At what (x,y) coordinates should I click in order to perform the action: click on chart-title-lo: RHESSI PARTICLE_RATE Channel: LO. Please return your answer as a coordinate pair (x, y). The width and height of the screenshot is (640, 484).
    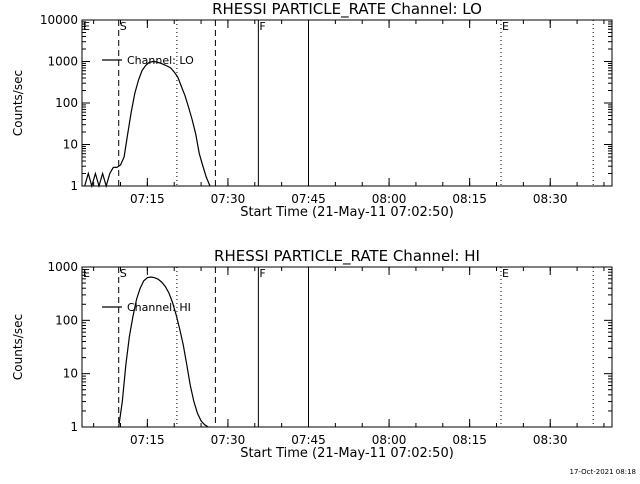
    Looking at the image, I should click on (347, 9).